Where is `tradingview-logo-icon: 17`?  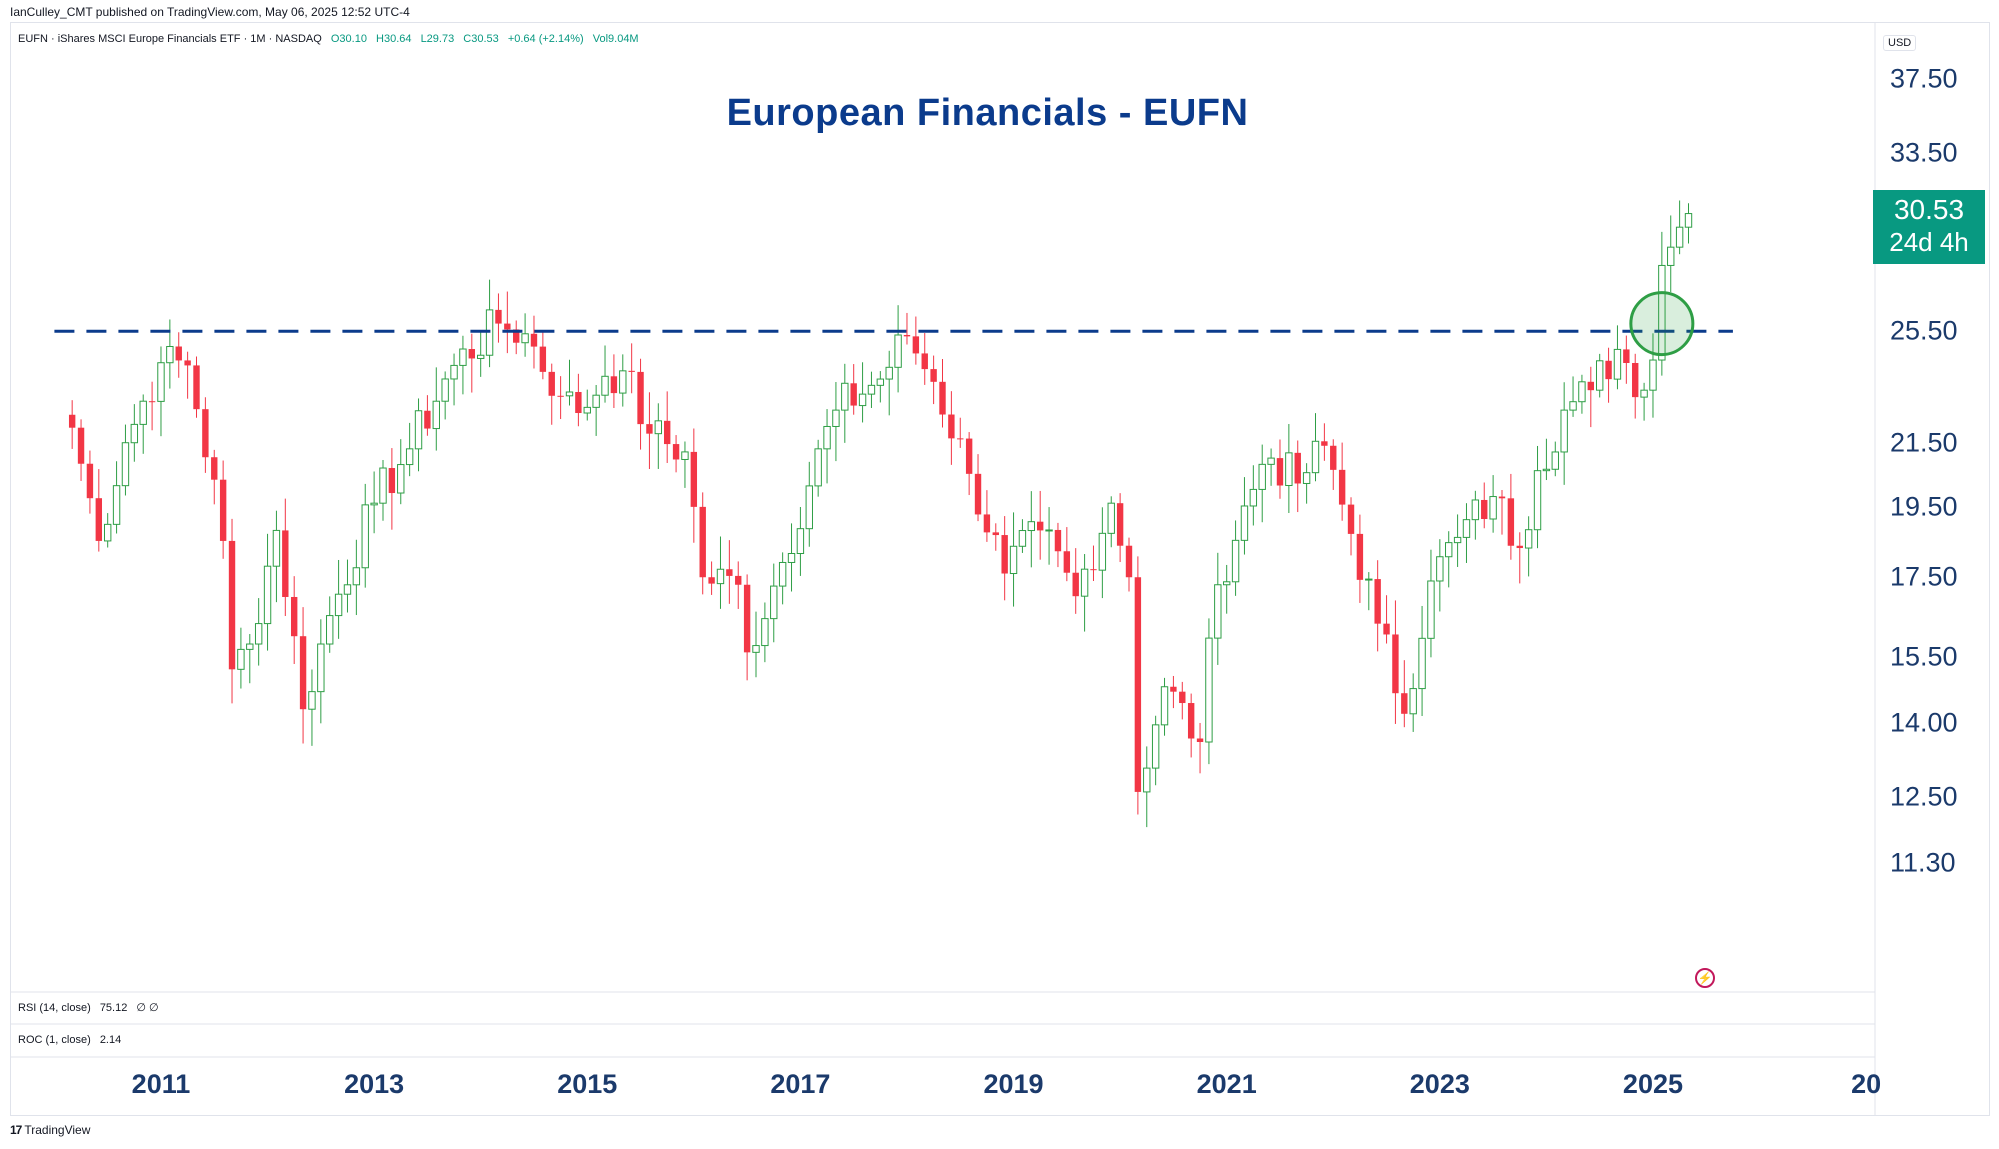 tradingview-logo-icon: 17 is located at coordinates (16, 1130).